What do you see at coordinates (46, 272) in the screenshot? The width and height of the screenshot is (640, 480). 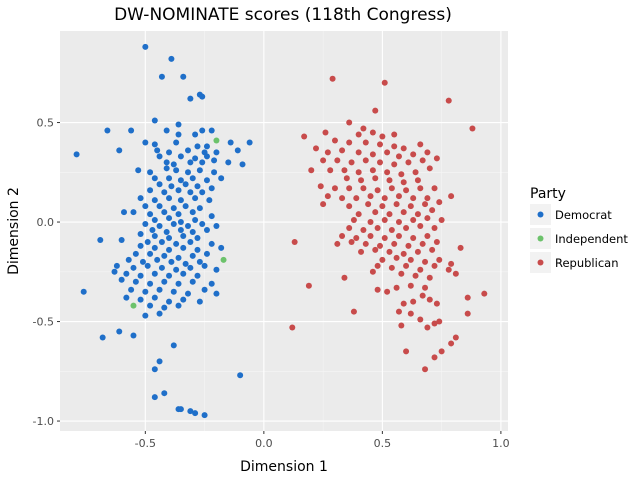 I see `y-axis-ticks: -1.0 -0.5 0.0 0.5` at bounding box center [46, 272].